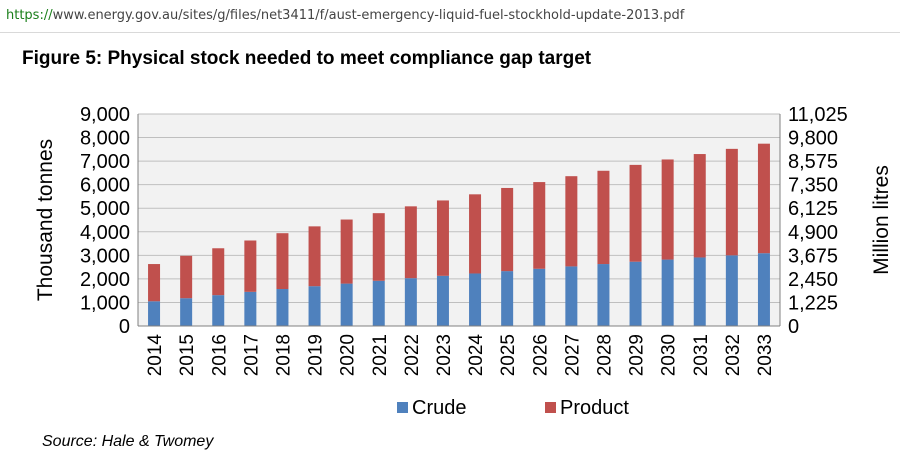 Image resolution: width=900 pixels, height=461 pixels. What do you see at coordinates (410, 242) in the screenshot?
I see `bar-product-2022` at bounding box center [410, 242].